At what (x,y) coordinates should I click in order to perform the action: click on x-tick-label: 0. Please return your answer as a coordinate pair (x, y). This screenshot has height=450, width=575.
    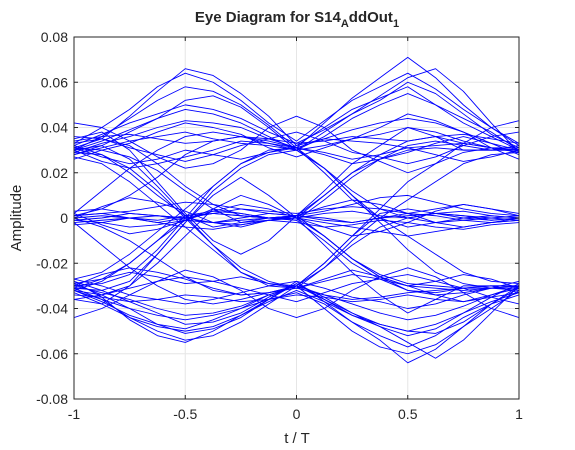
    Looking at the image, I should click on (297, 414).